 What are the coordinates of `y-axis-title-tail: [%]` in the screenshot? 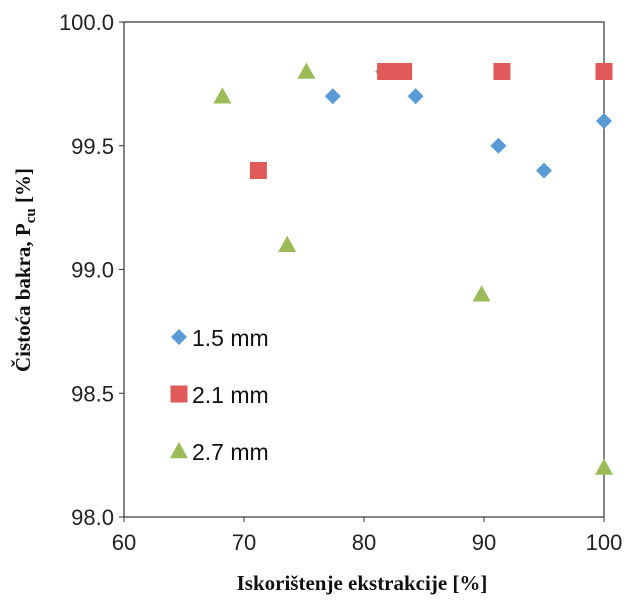 It's located at (23, 188).